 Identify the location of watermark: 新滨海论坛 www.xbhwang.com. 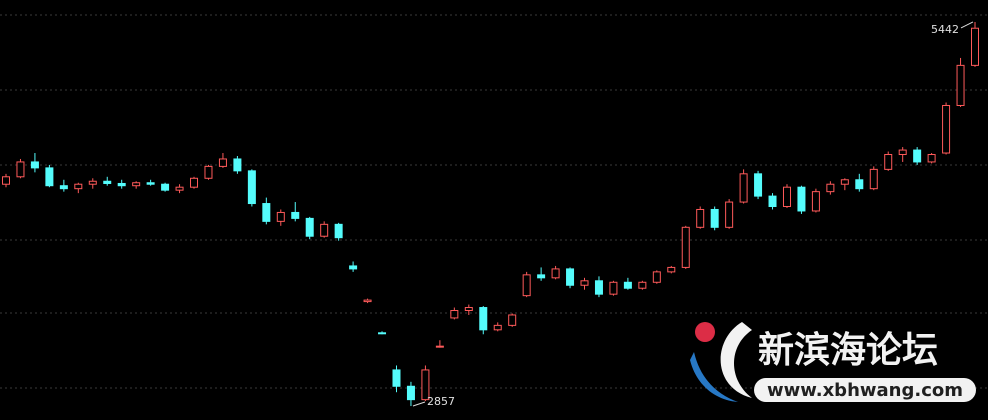
(833, 362).